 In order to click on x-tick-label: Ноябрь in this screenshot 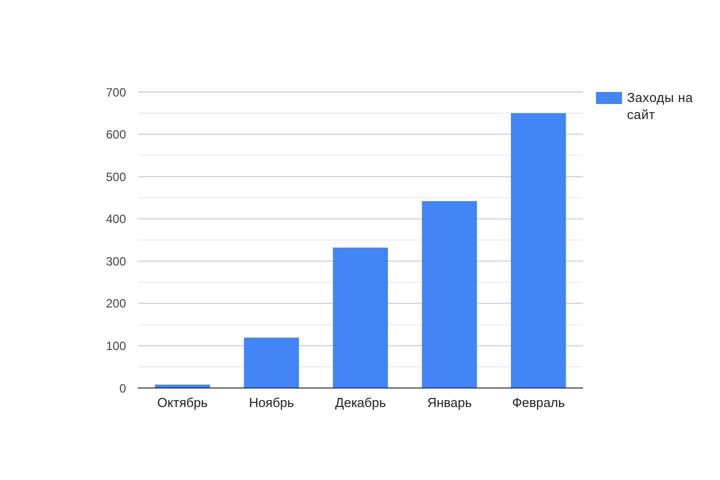, I will do `click(271, 402)`.